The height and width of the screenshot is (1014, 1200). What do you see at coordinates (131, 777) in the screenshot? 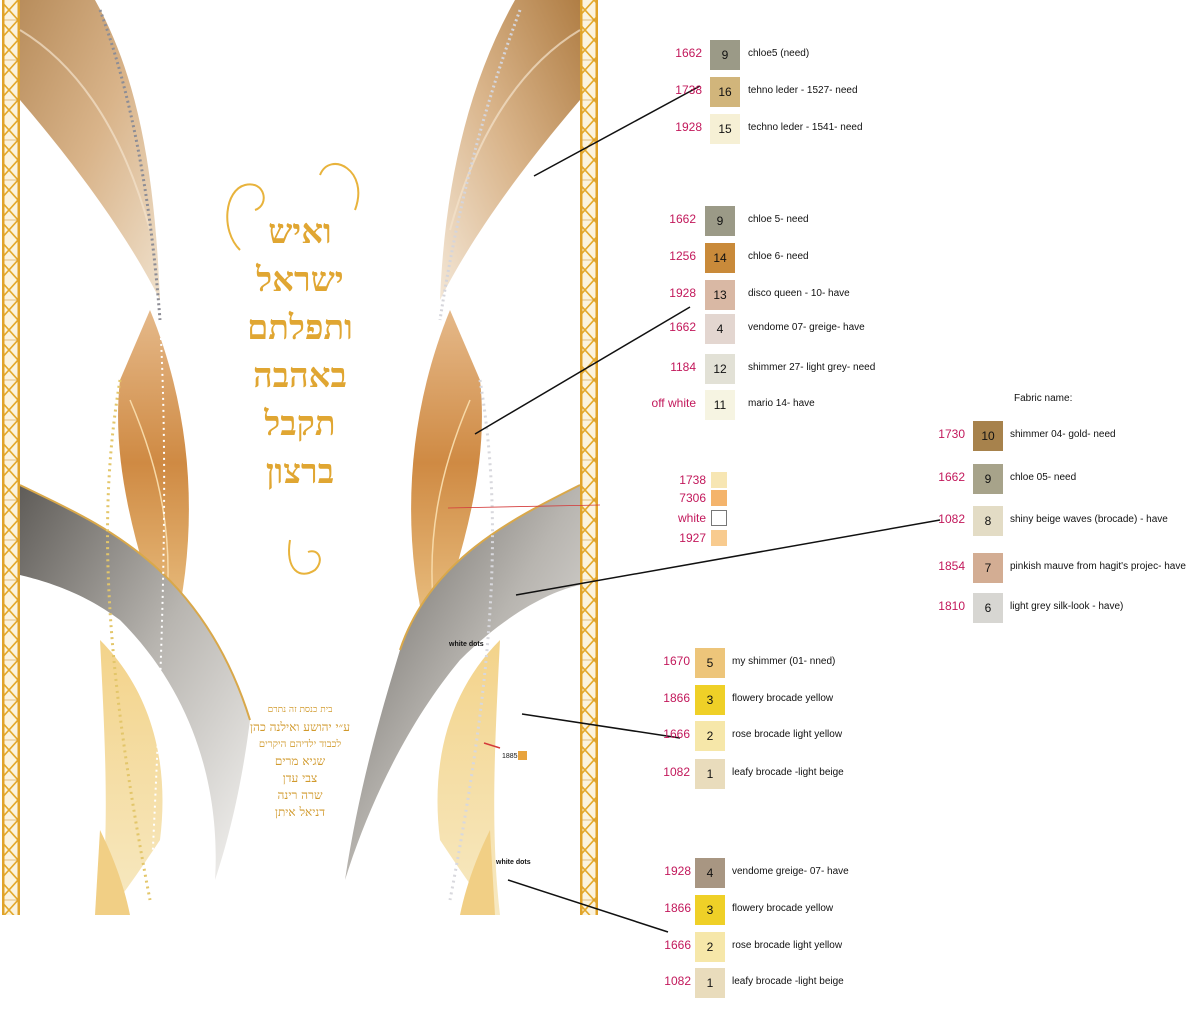
I see `left-yellow-ribbon` at bounding box center [131, 777].